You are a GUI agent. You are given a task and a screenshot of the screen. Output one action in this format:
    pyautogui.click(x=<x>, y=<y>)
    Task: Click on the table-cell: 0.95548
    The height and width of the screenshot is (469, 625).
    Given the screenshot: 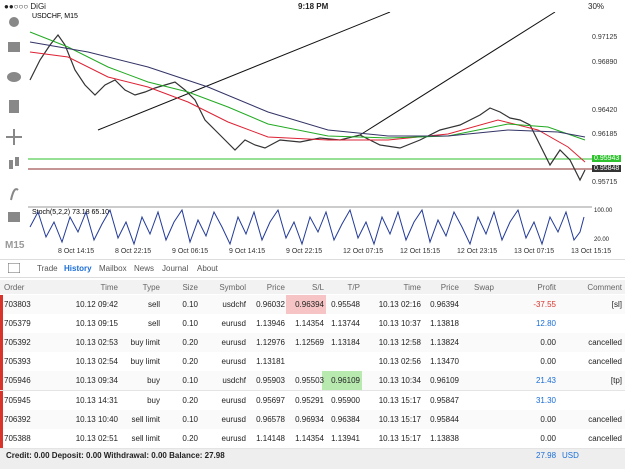 What is the action you would take?
    pyautogui.click(x=345, y=304)
    